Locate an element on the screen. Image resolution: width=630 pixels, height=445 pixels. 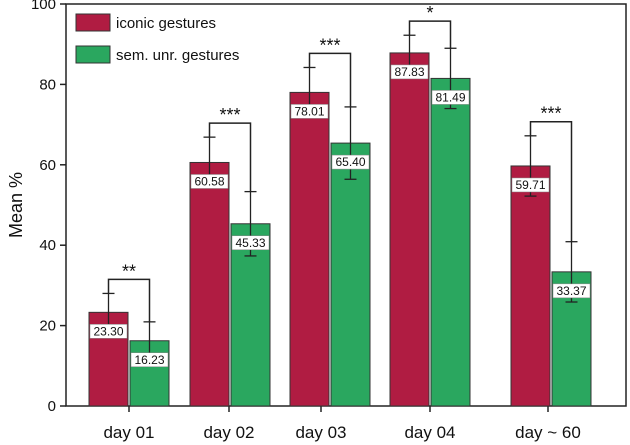
y-axis-title: Mean % is located at coordinates (16, 205).